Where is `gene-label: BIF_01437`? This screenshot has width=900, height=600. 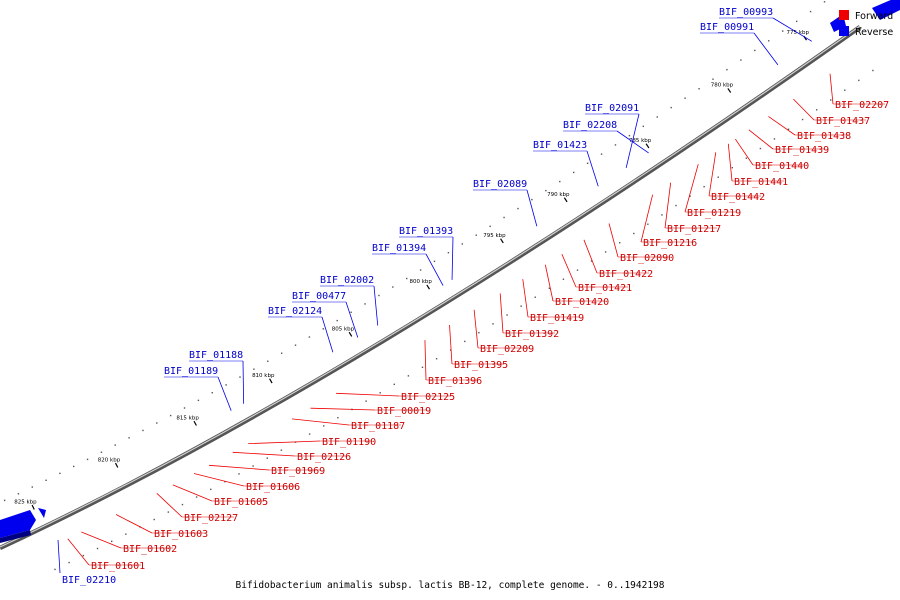 gene-label: BIF_01437 is located at coordinates (843, 121).